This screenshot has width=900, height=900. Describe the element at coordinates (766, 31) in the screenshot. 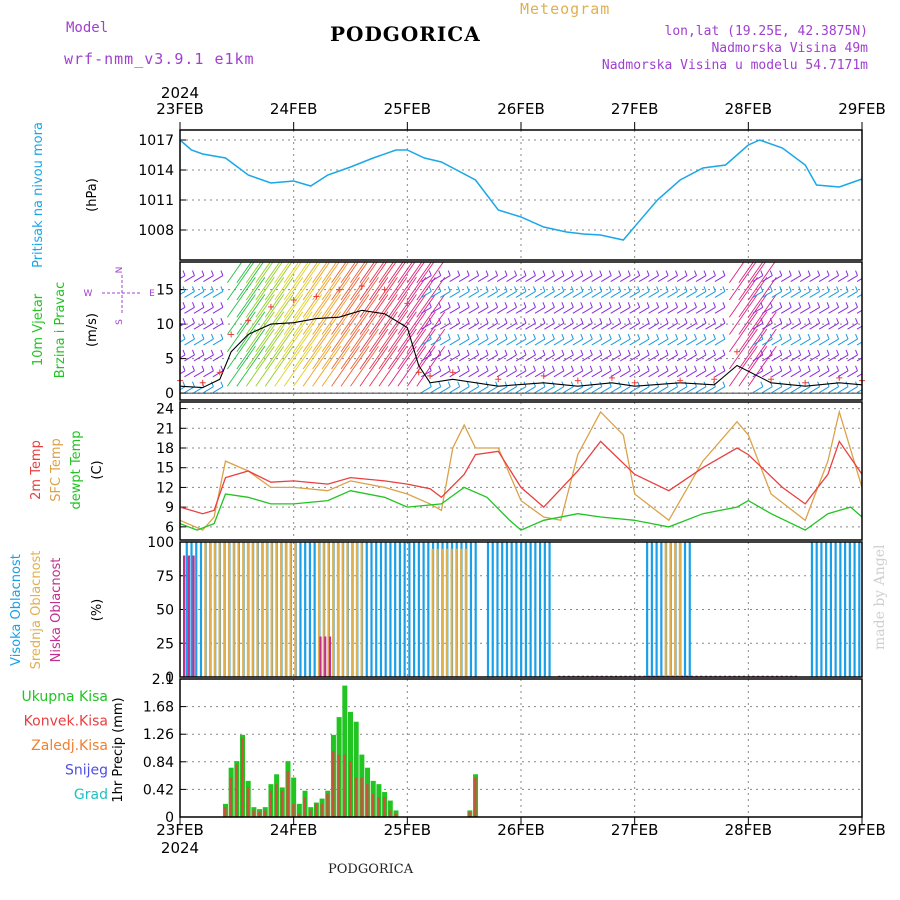

I see `lonlat-label: lon,lat (19.25E, 42.3875N)` at that location.